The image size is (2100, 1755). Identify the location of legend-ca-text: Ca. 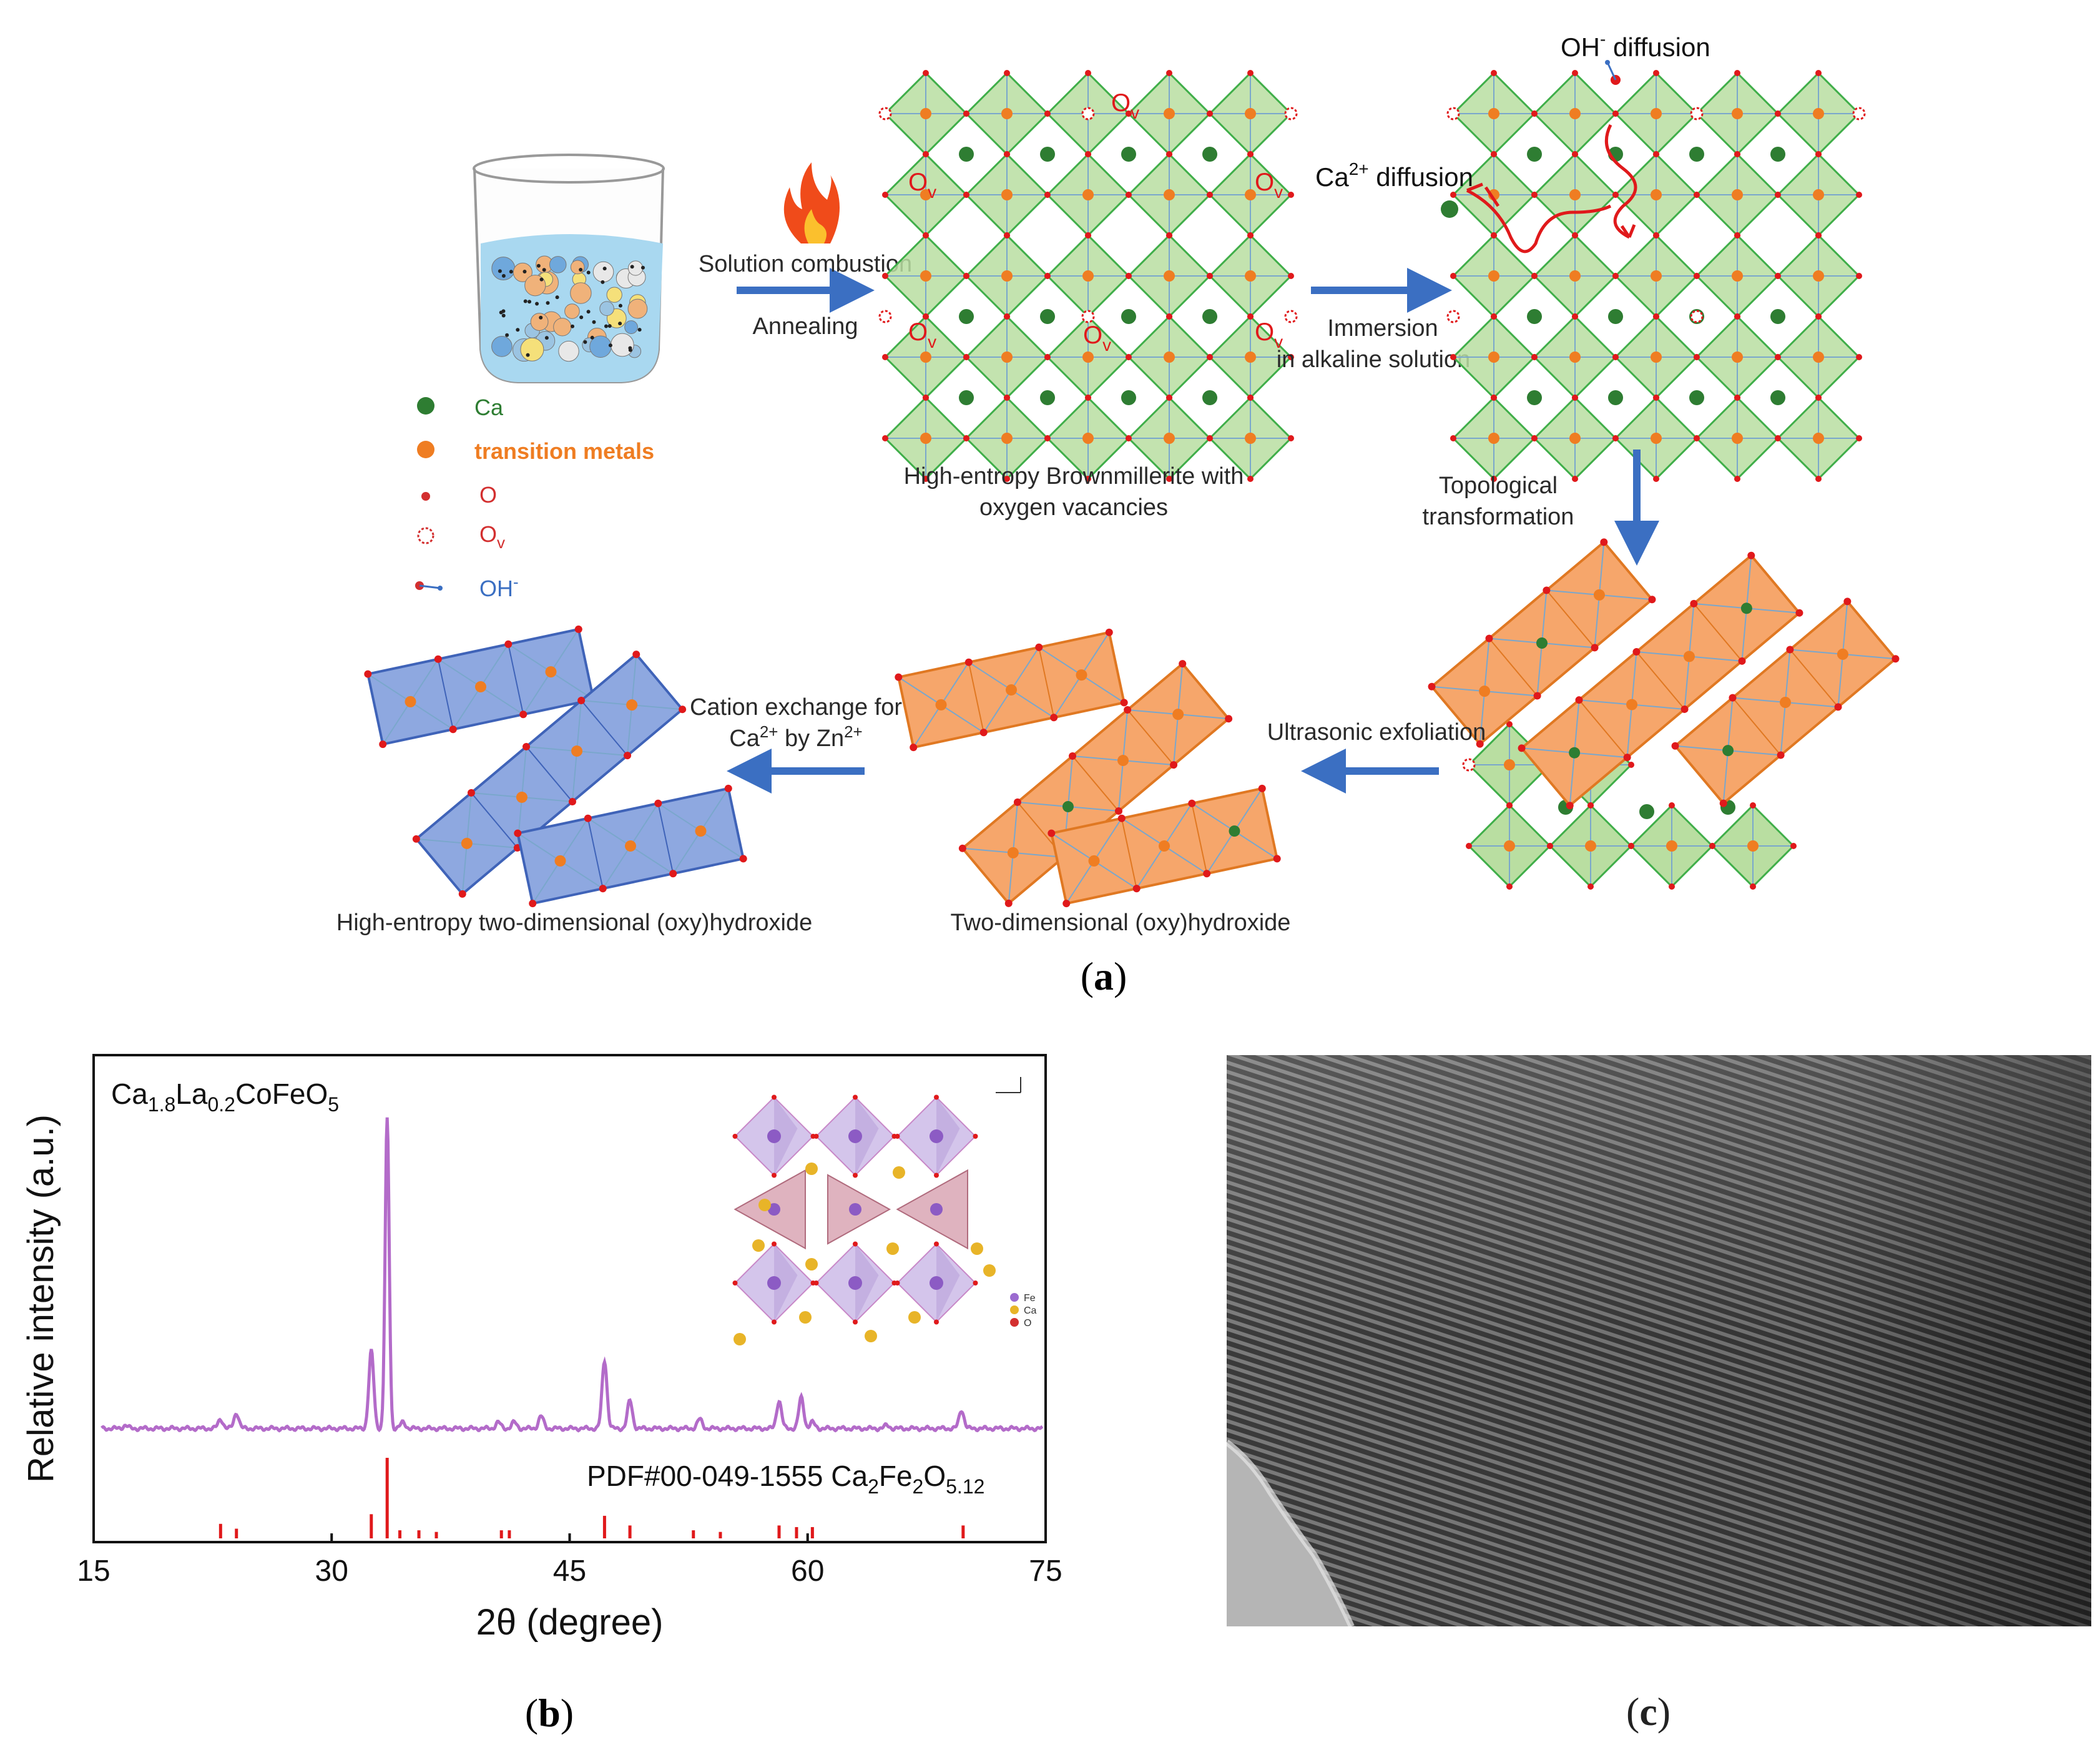
(489, 407).